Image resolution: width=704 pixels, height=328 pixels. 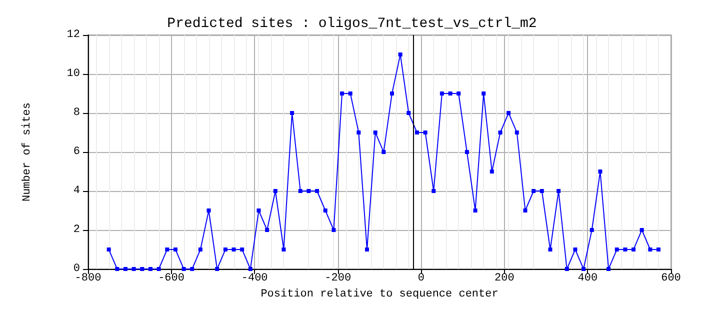 What do you see at coordinates (88, 278) in the screenshot?
I see `x-tick-label: -800` at bounding box center [88, 278].